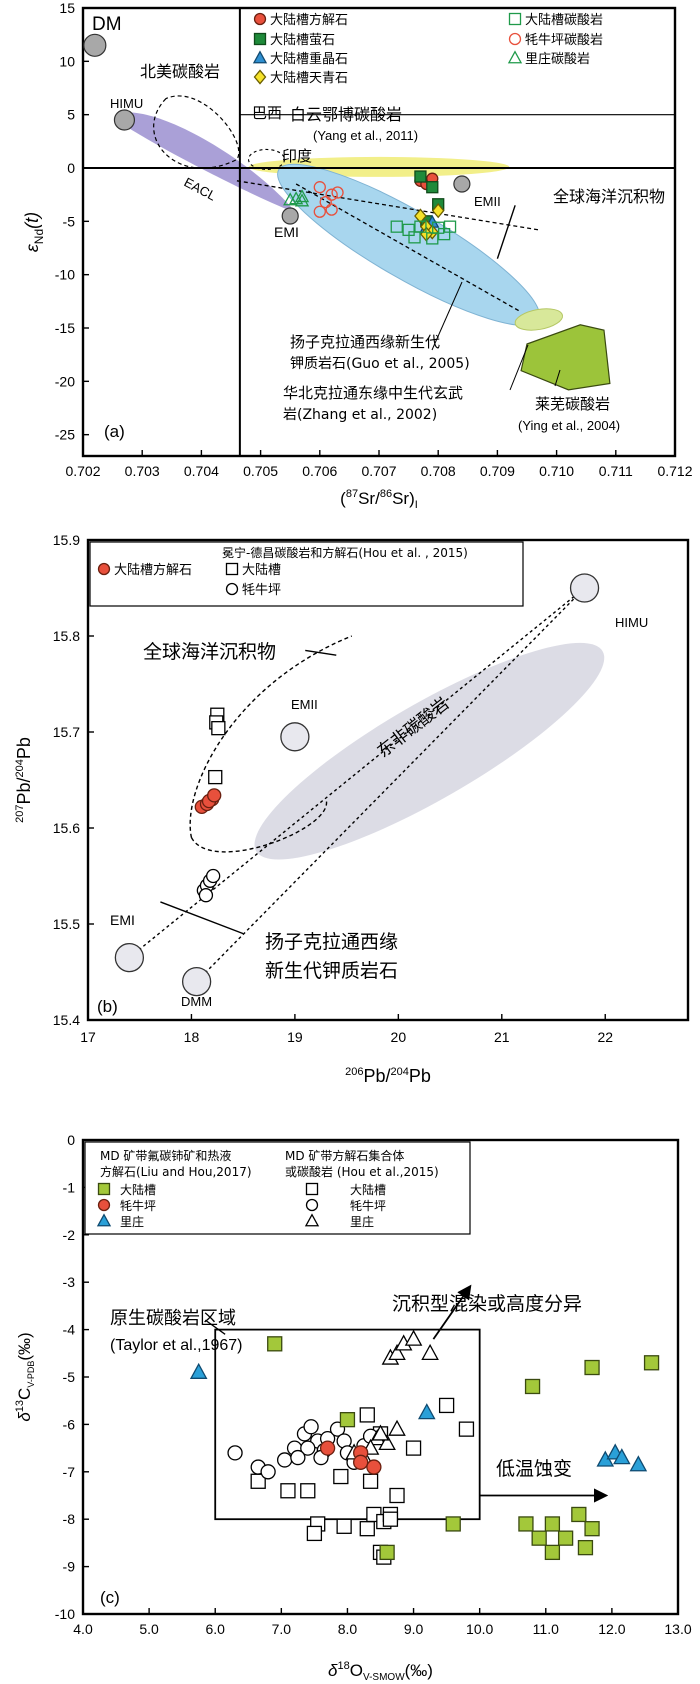 This screenshot has width=700, height=1684. I want to click on legend-label: 牦牛坪碳酸岩, so click(564, 40).